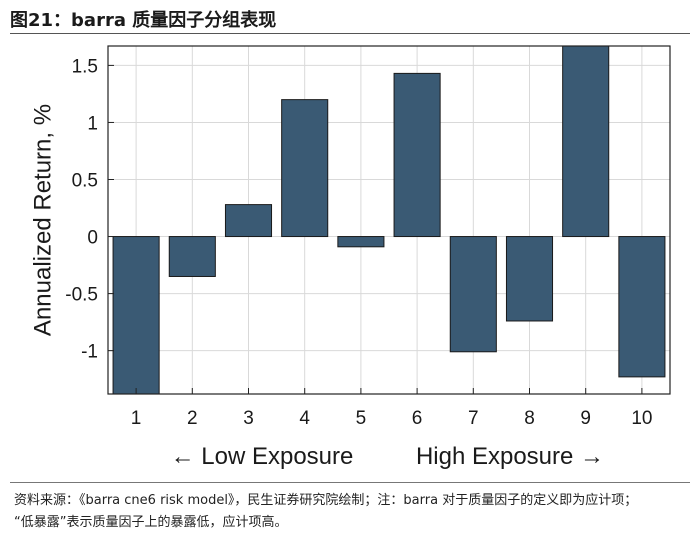  Describe the element at coordinates (350, 33) in the screenshot. I see `title-divider` at that location.